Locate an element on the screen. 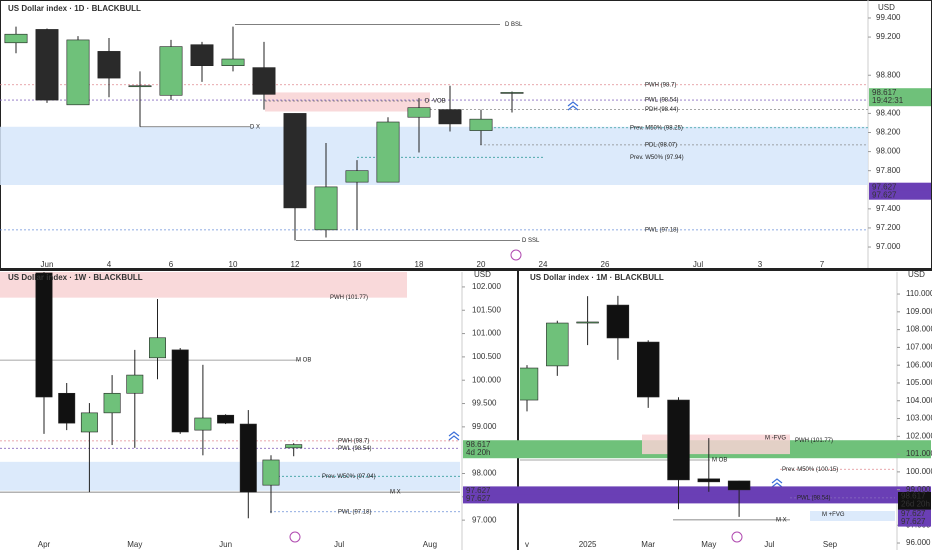 This screenshot has height=550, width=932. y-tick-label: 97.800 is located at coordinates (888, 170).